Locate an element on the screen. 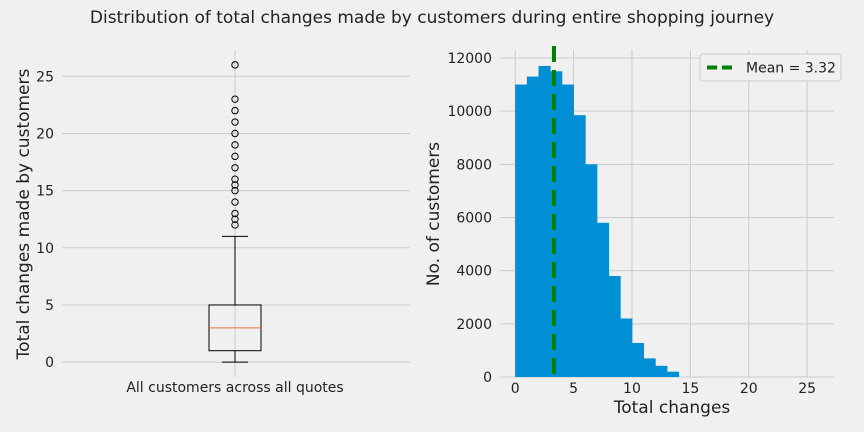 The height and width of the screenshot is (432, 864). histogram-y-ticks: 0 2000 4000 6000 8000 10000 12000 is located at coordinates (469, 218).